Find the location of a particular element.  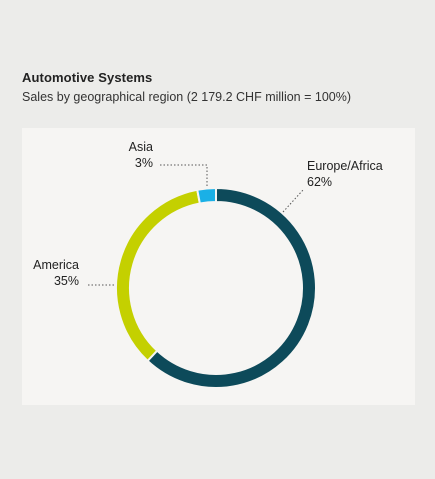

slice-label-america: America is located at coordinates (56, 265).